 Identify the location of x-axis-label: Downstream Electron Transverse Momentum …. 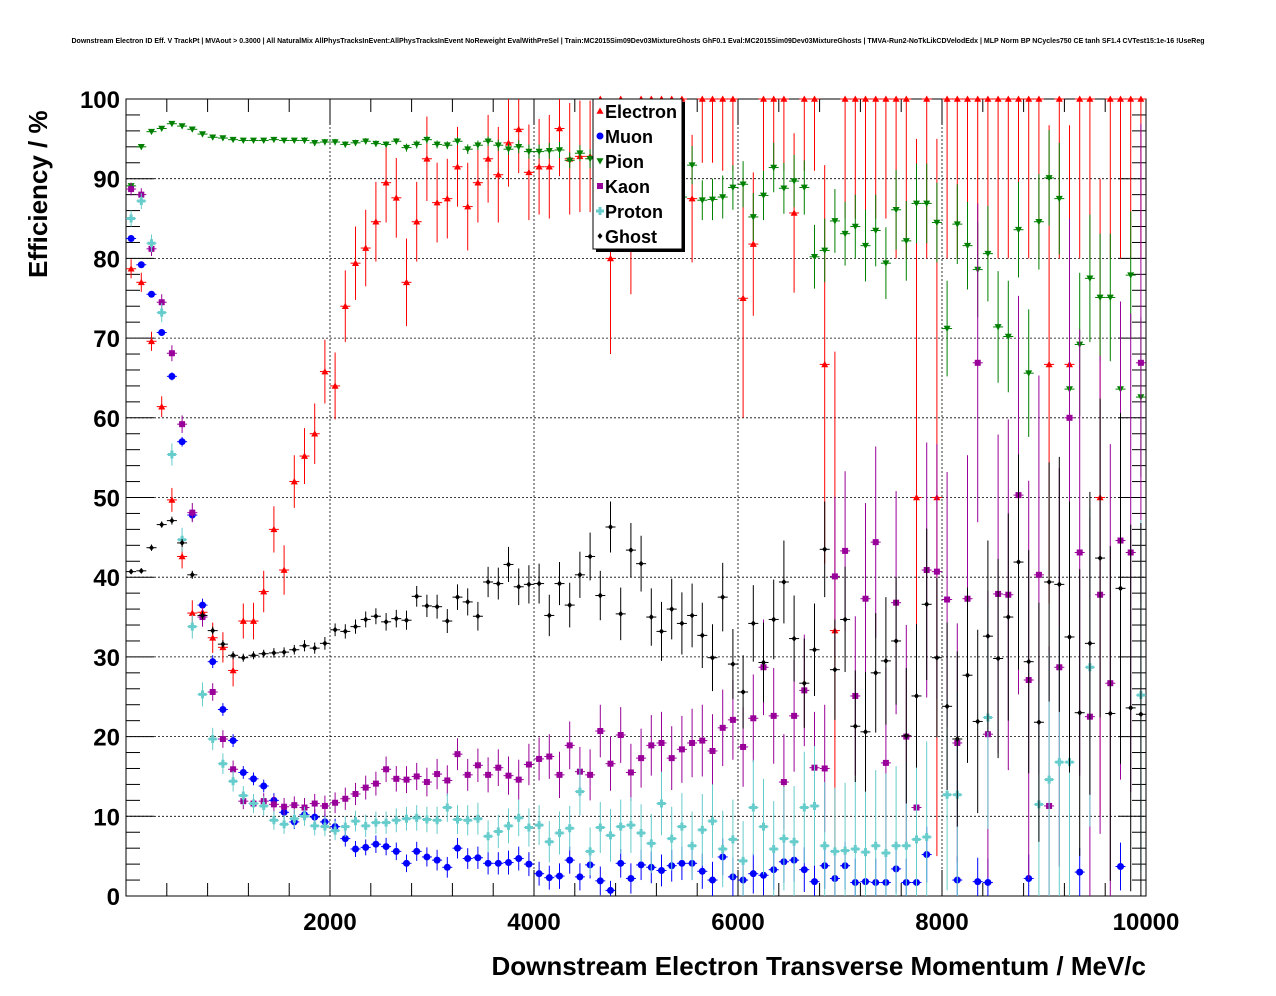
(818, 966).